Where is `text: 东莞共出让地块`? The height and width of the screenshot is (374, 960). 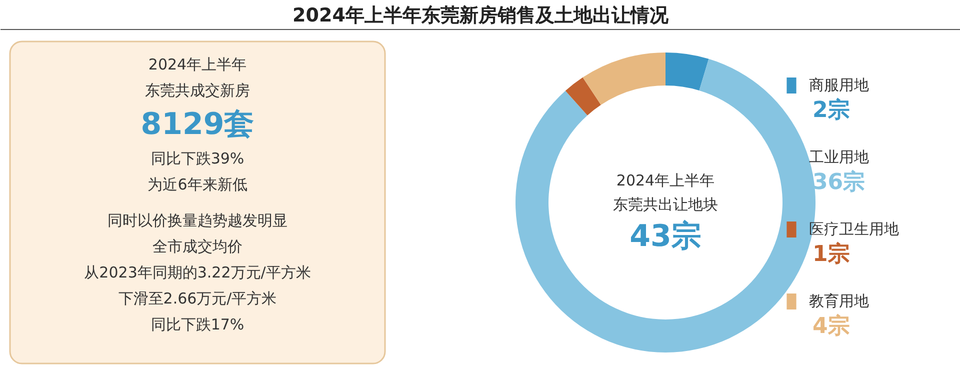 text: 东莞共出让地块 is located at coordinates (665, 205).